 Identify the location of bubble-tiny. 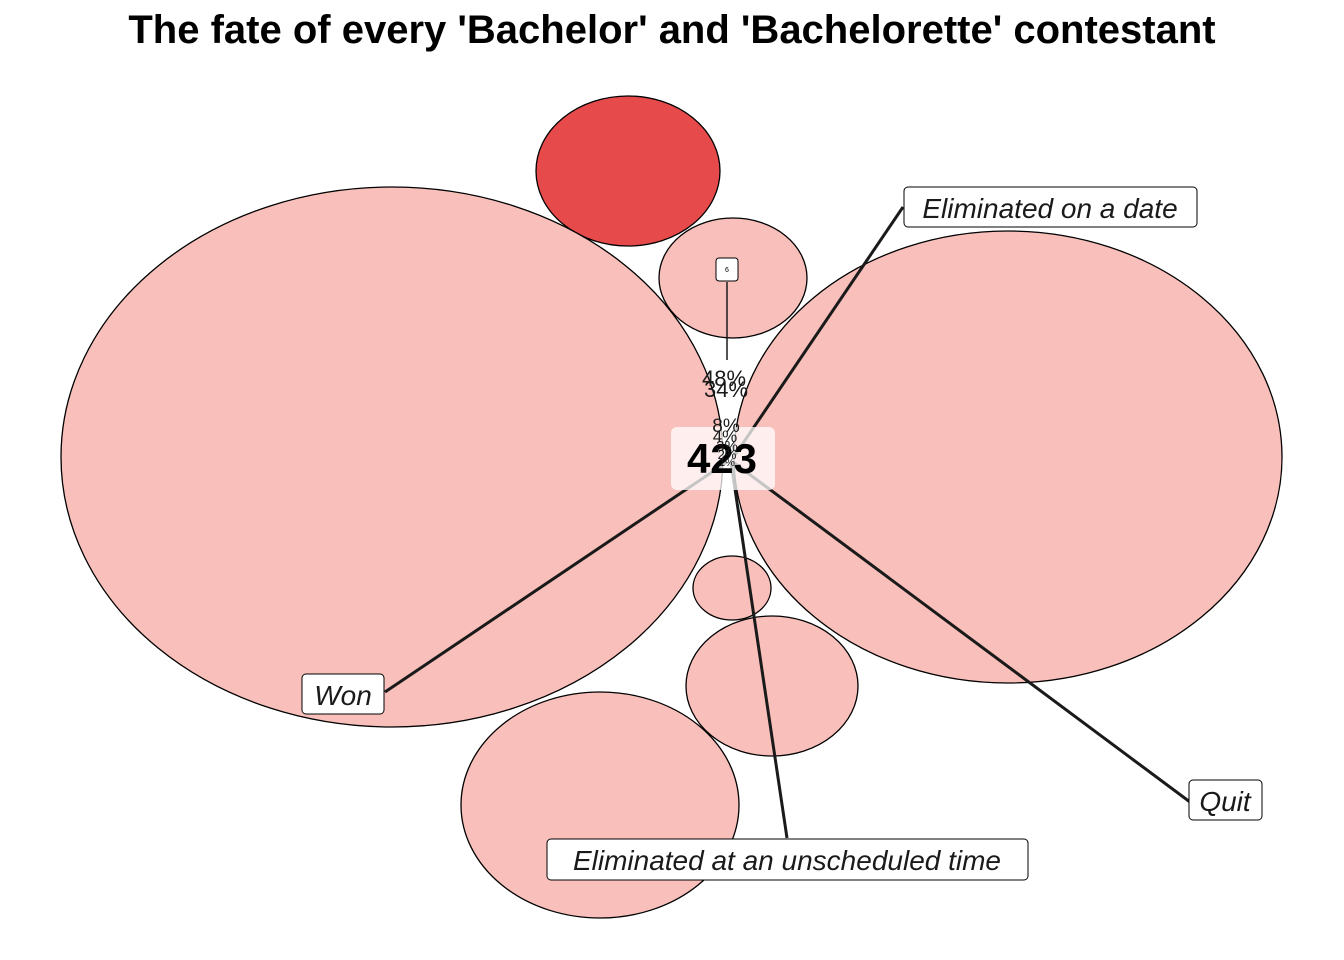
(732, 588).